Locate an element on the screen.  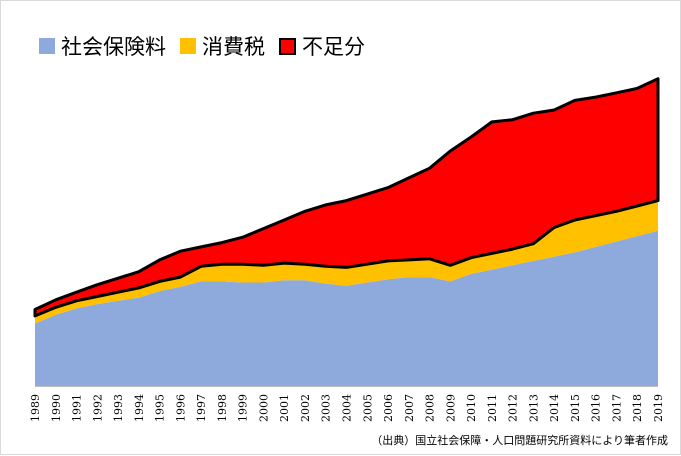
x-tick-label: 2011 is located at coordinates (492, 408).